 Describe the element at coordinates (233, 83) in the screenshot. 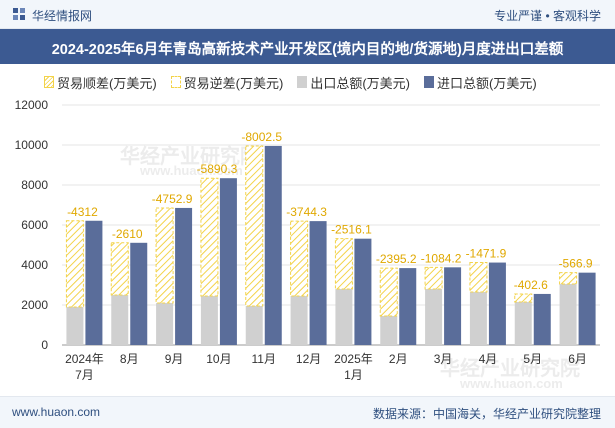

I see `legend-label-deficit: 贸易逆差(万美元)` at that location.